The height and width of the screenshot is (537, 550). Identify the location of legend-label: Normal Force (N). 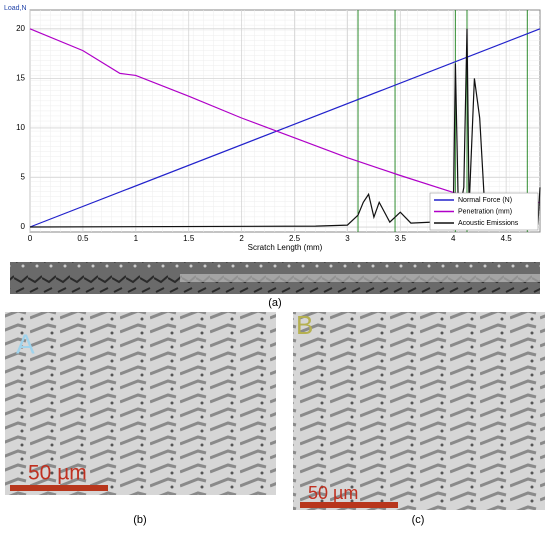
(485, 200).